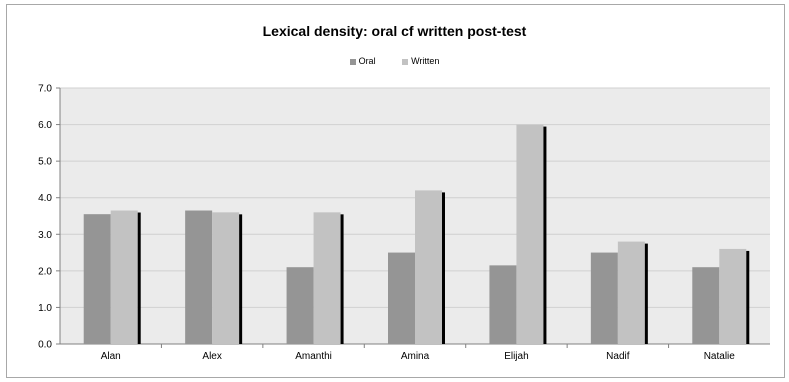  I want to click on bar-shadow-alex, so click(241, 279).